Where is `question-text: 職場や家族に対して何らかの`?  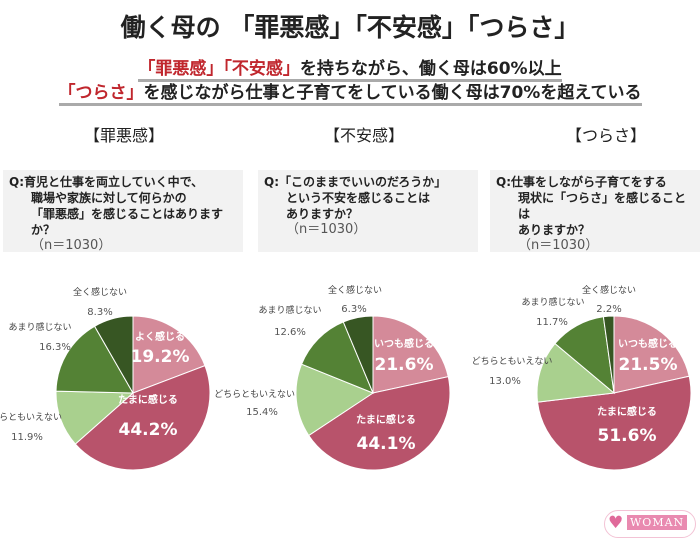
question-text: 職場や家族に対して何らかの is located at coordinates (109, 198).